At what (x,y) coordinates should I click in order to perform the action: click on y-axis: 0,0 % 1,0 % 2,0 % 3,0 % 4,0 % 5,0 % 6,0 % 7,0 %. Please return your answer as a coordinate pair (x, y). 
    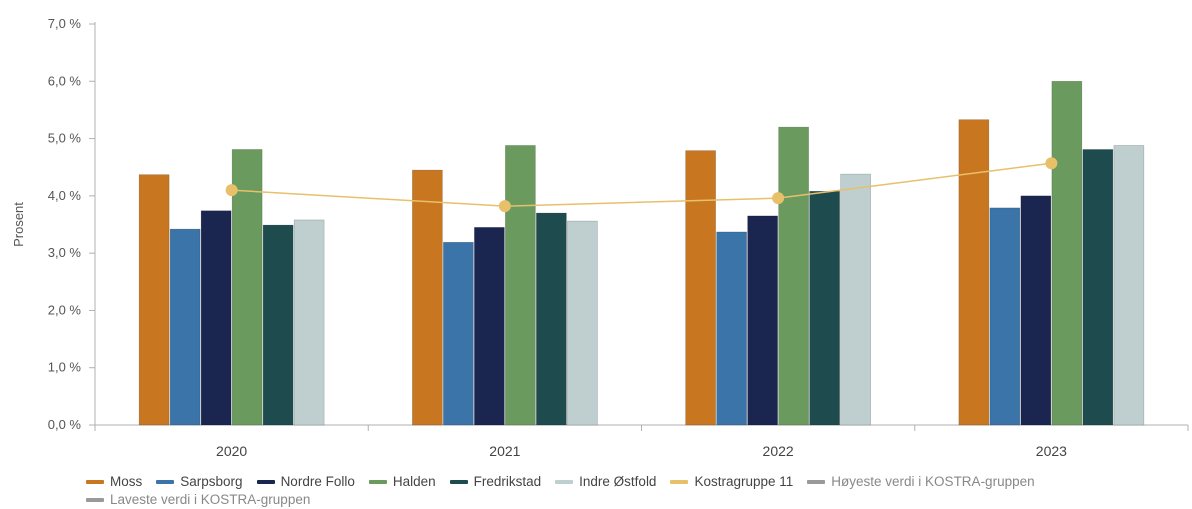
    Looking at the image, I should click on (72, 224).